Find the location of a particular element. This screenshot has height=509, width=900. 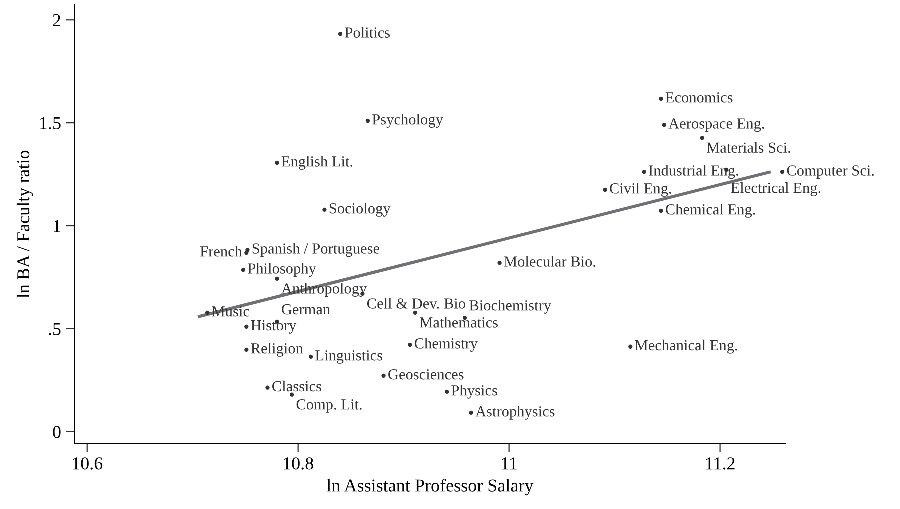

y-tick-label: .5 is located at coordinates (55, 329).